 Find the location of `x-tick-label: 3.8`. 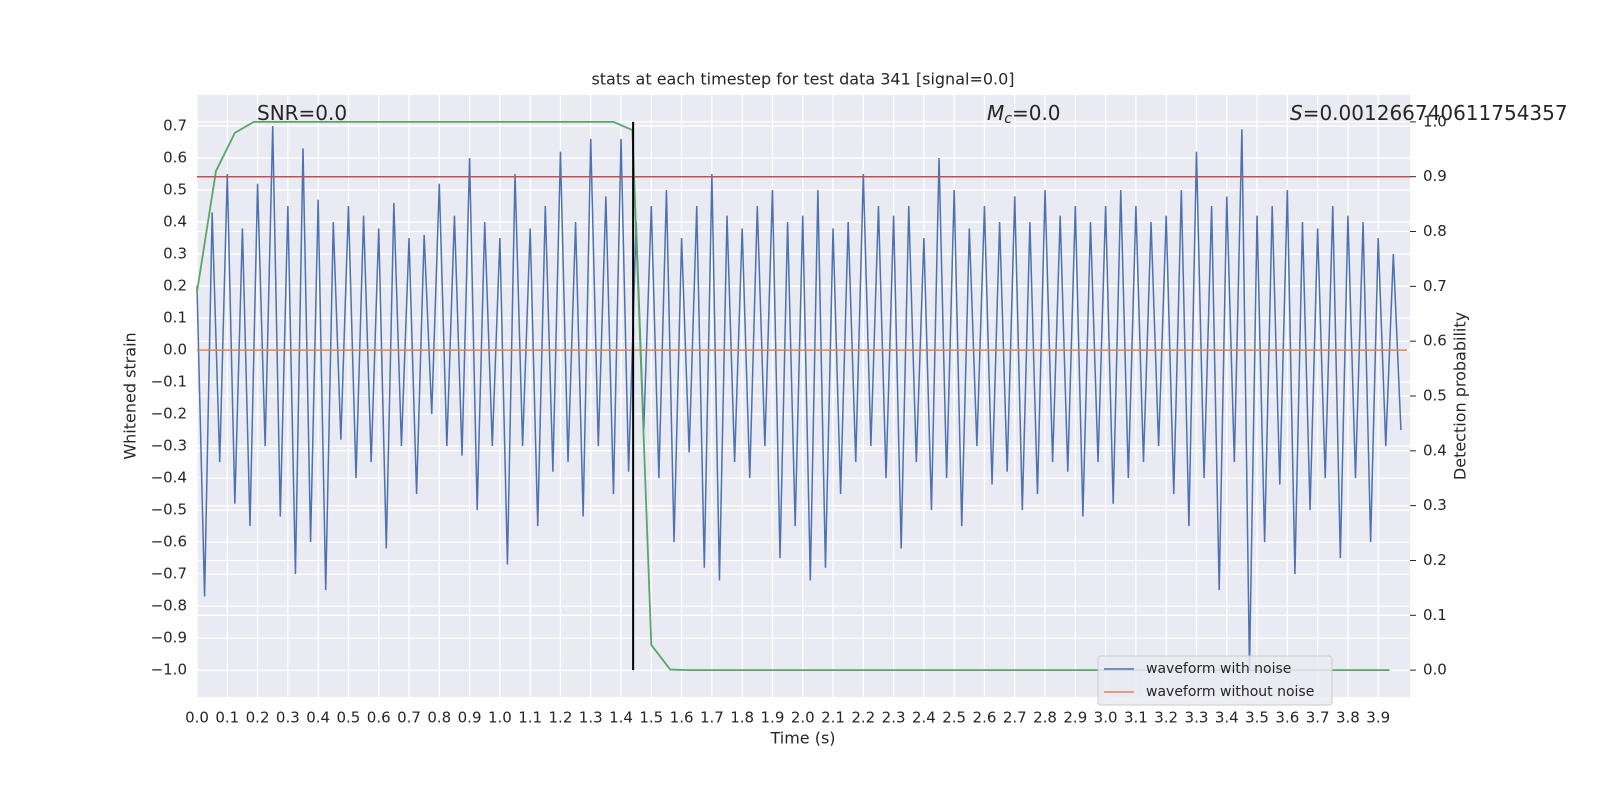

x-tick-label: 3.8 is located at coordinates (1348, 718).